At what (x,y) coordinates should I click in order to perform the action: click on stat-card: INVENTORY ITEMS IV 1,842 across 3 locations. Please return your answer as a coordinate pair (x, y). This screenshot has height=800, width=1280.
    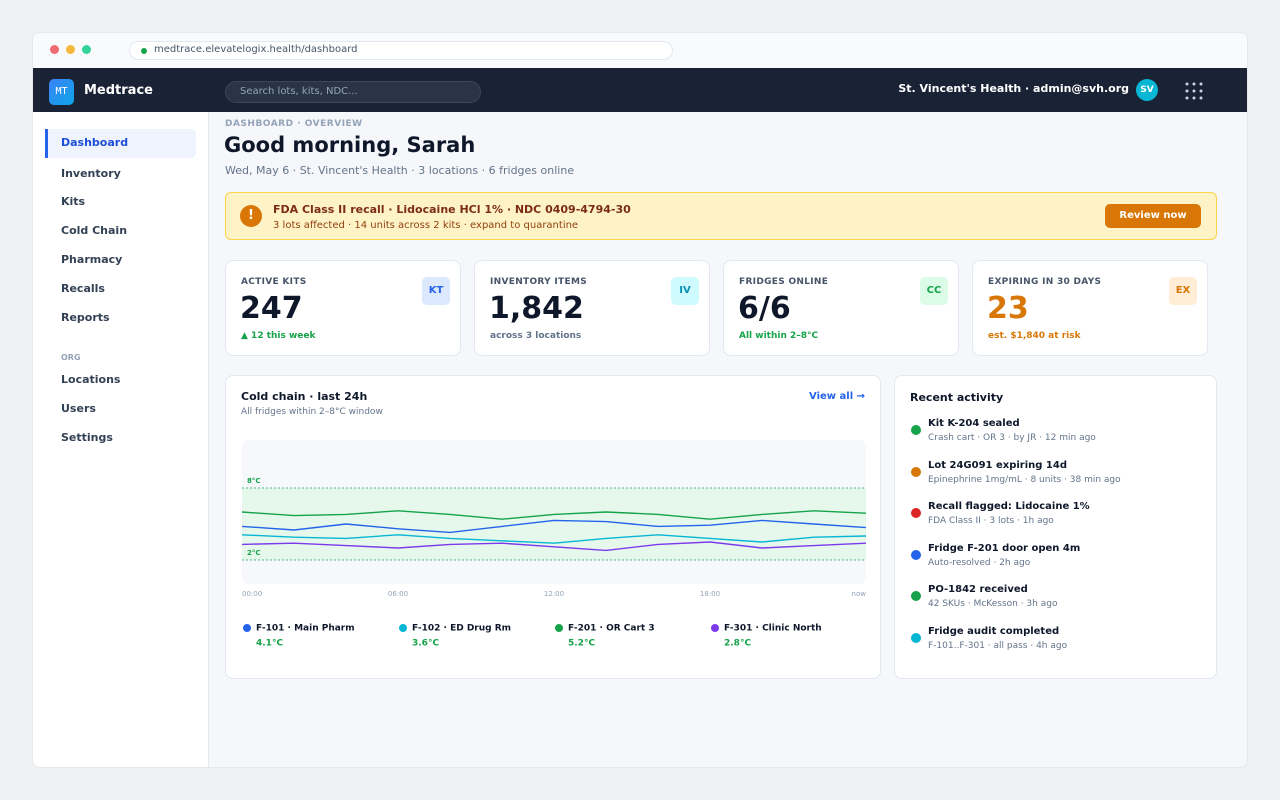
    Looking at the image, I should click on (592, 308).